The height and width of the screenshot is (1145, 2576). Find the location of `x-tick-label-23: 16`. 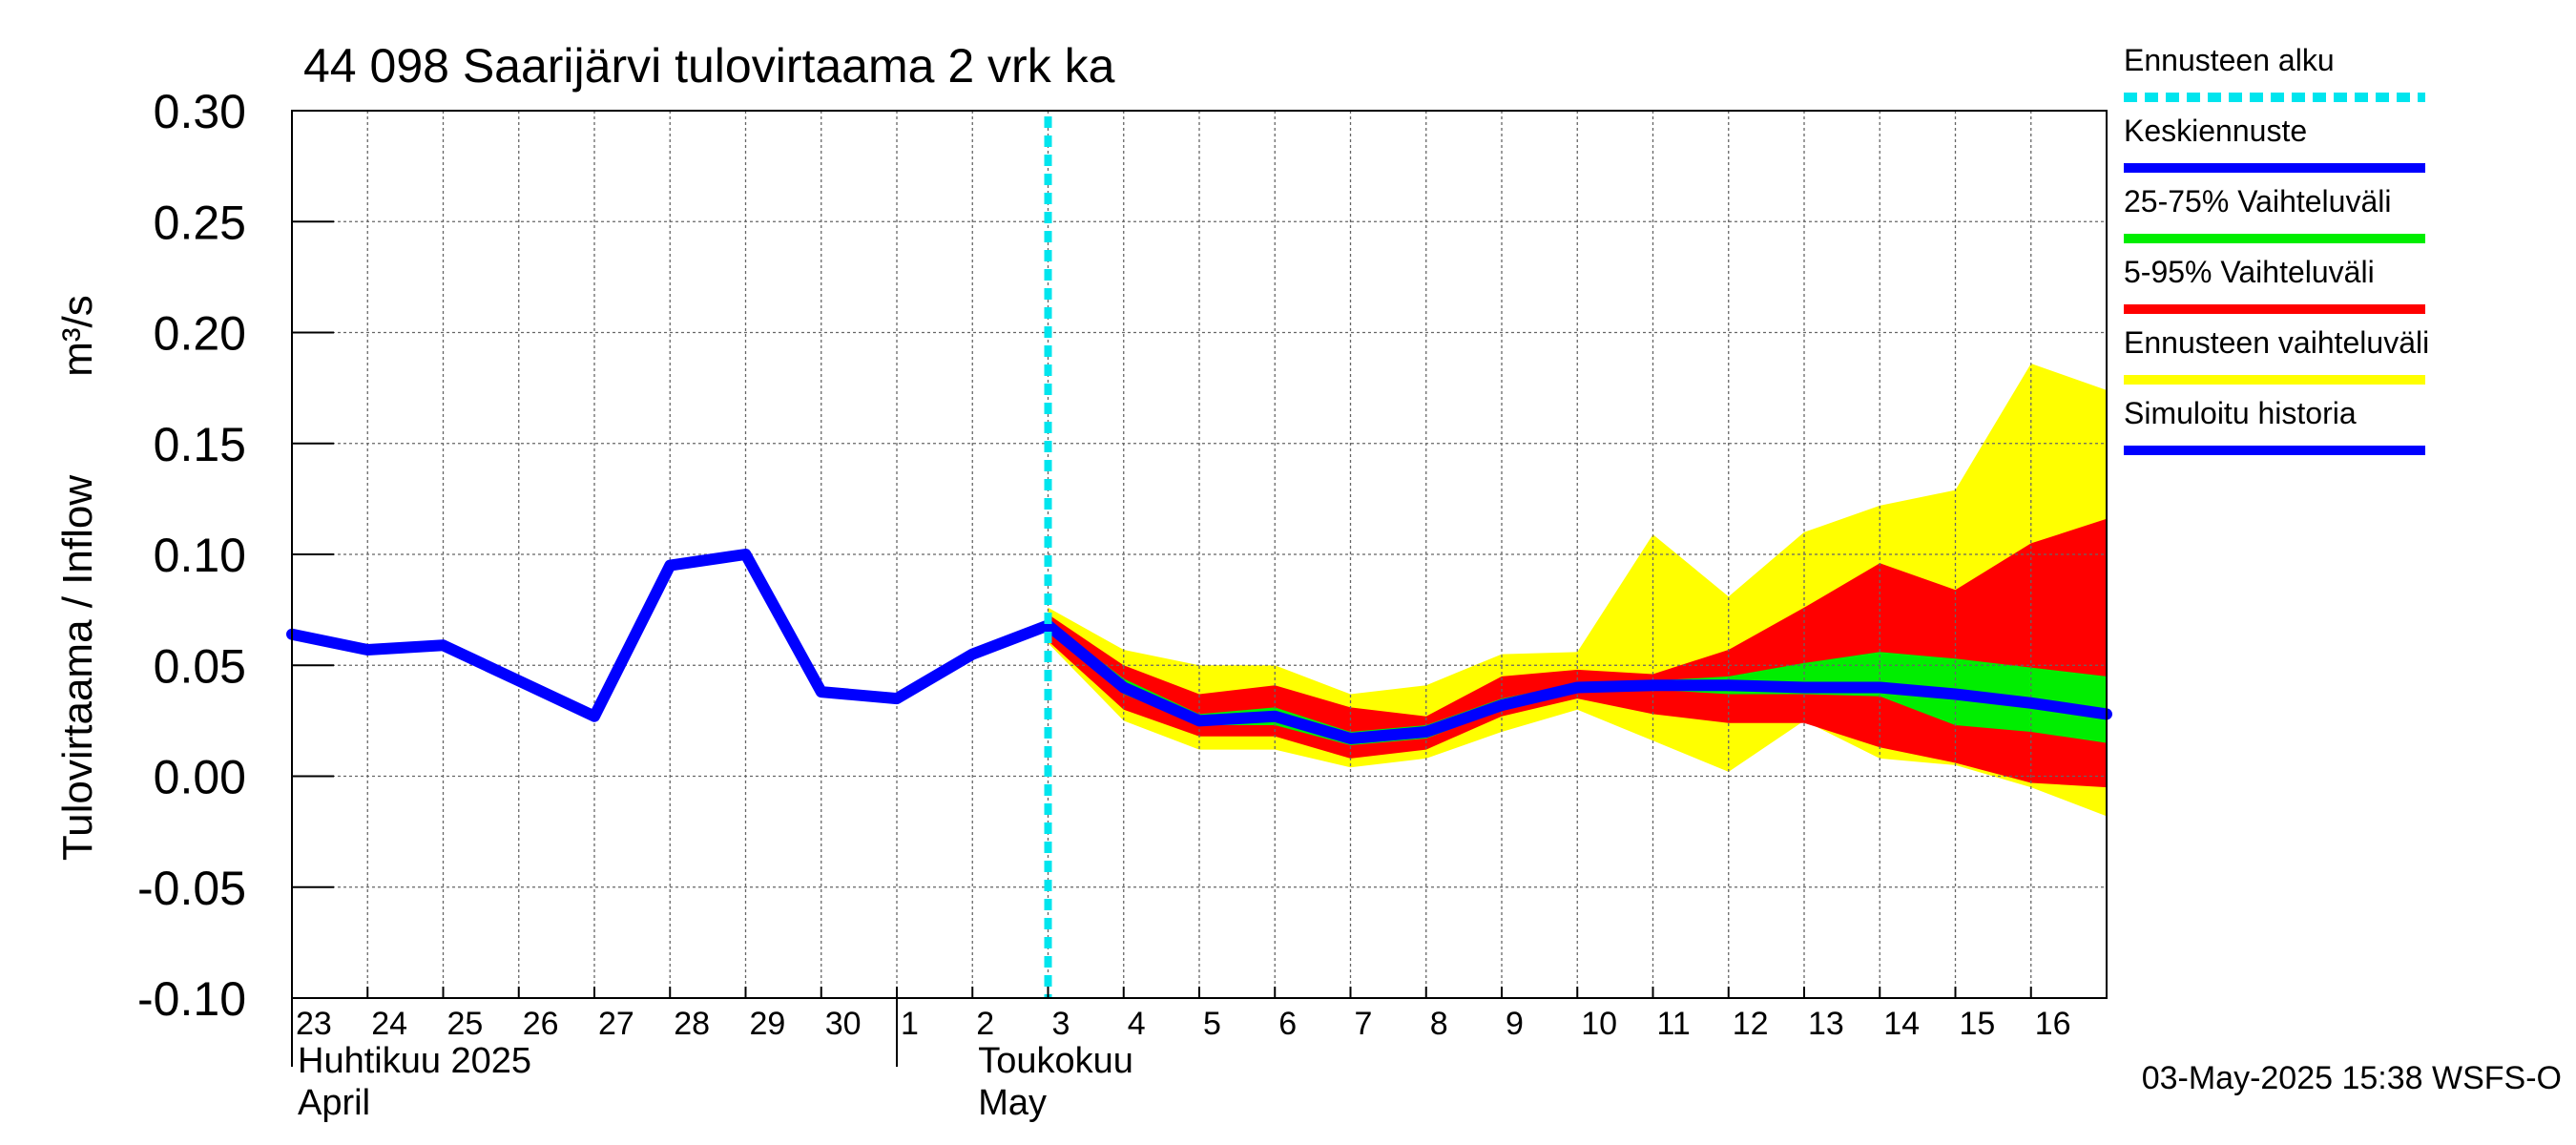

x-tick-label-23: 16 is located at coordinates (2053, 1024).